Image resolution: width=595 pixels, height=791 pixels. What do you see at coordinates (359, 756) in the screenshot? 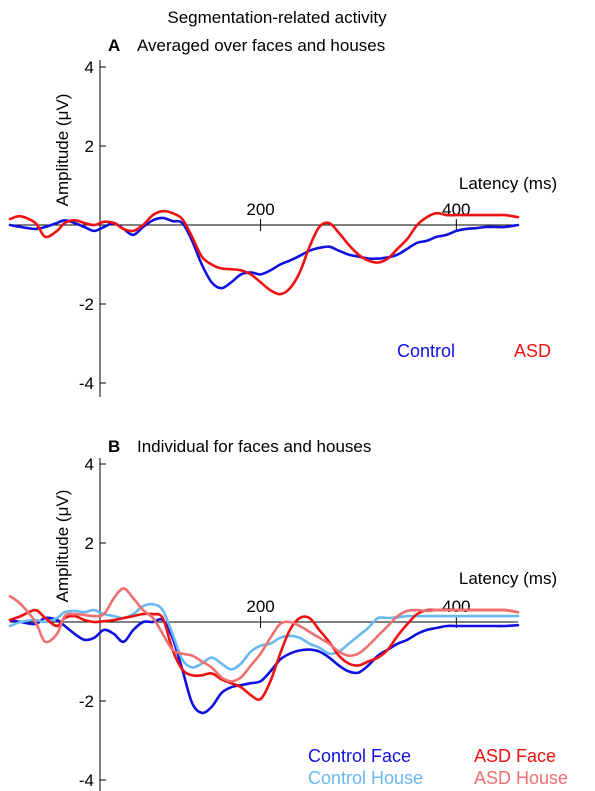
I see `legend-control-face: Control Face` at bounding box center [359, 756].